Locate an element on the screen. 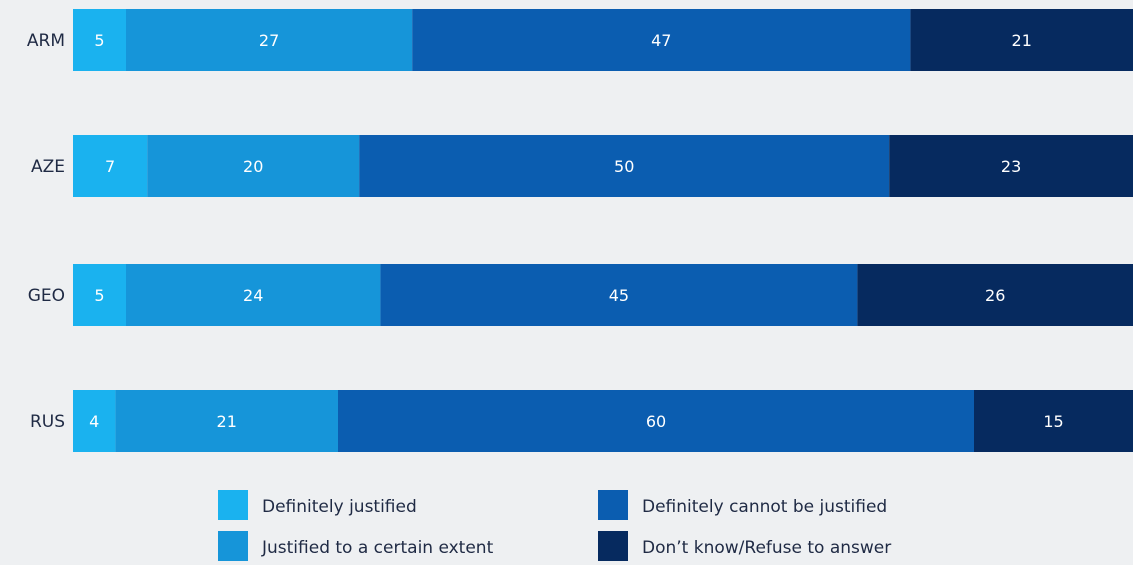 This screenshot has height=565, width=1133. legend-label: Justified to a certain extent is located at coordinates (377, 548).